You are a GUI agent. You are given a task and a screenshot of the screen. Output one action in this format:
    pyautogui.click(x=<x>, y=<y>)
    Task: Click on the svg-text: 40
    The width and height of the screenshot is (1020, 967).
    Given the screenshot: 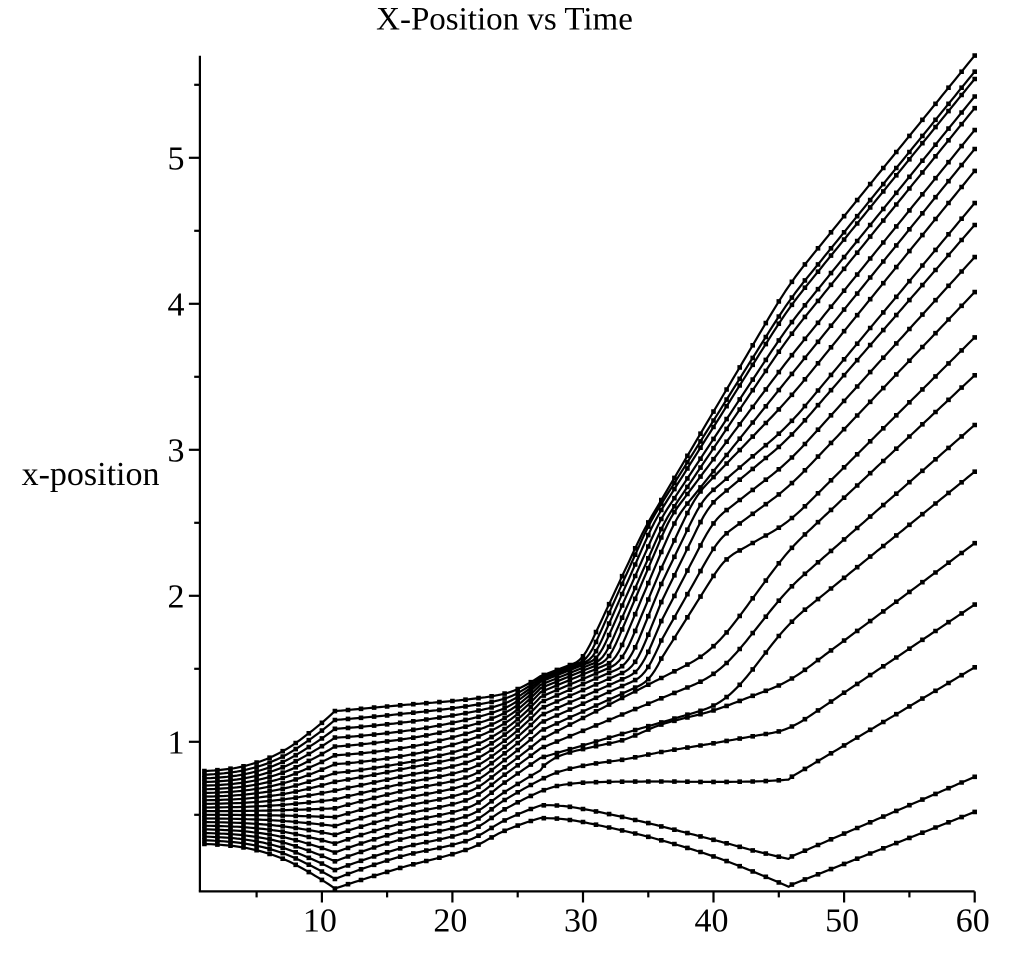 What is the action you would take?
    pyautogui.click(x=712, y=921)
    